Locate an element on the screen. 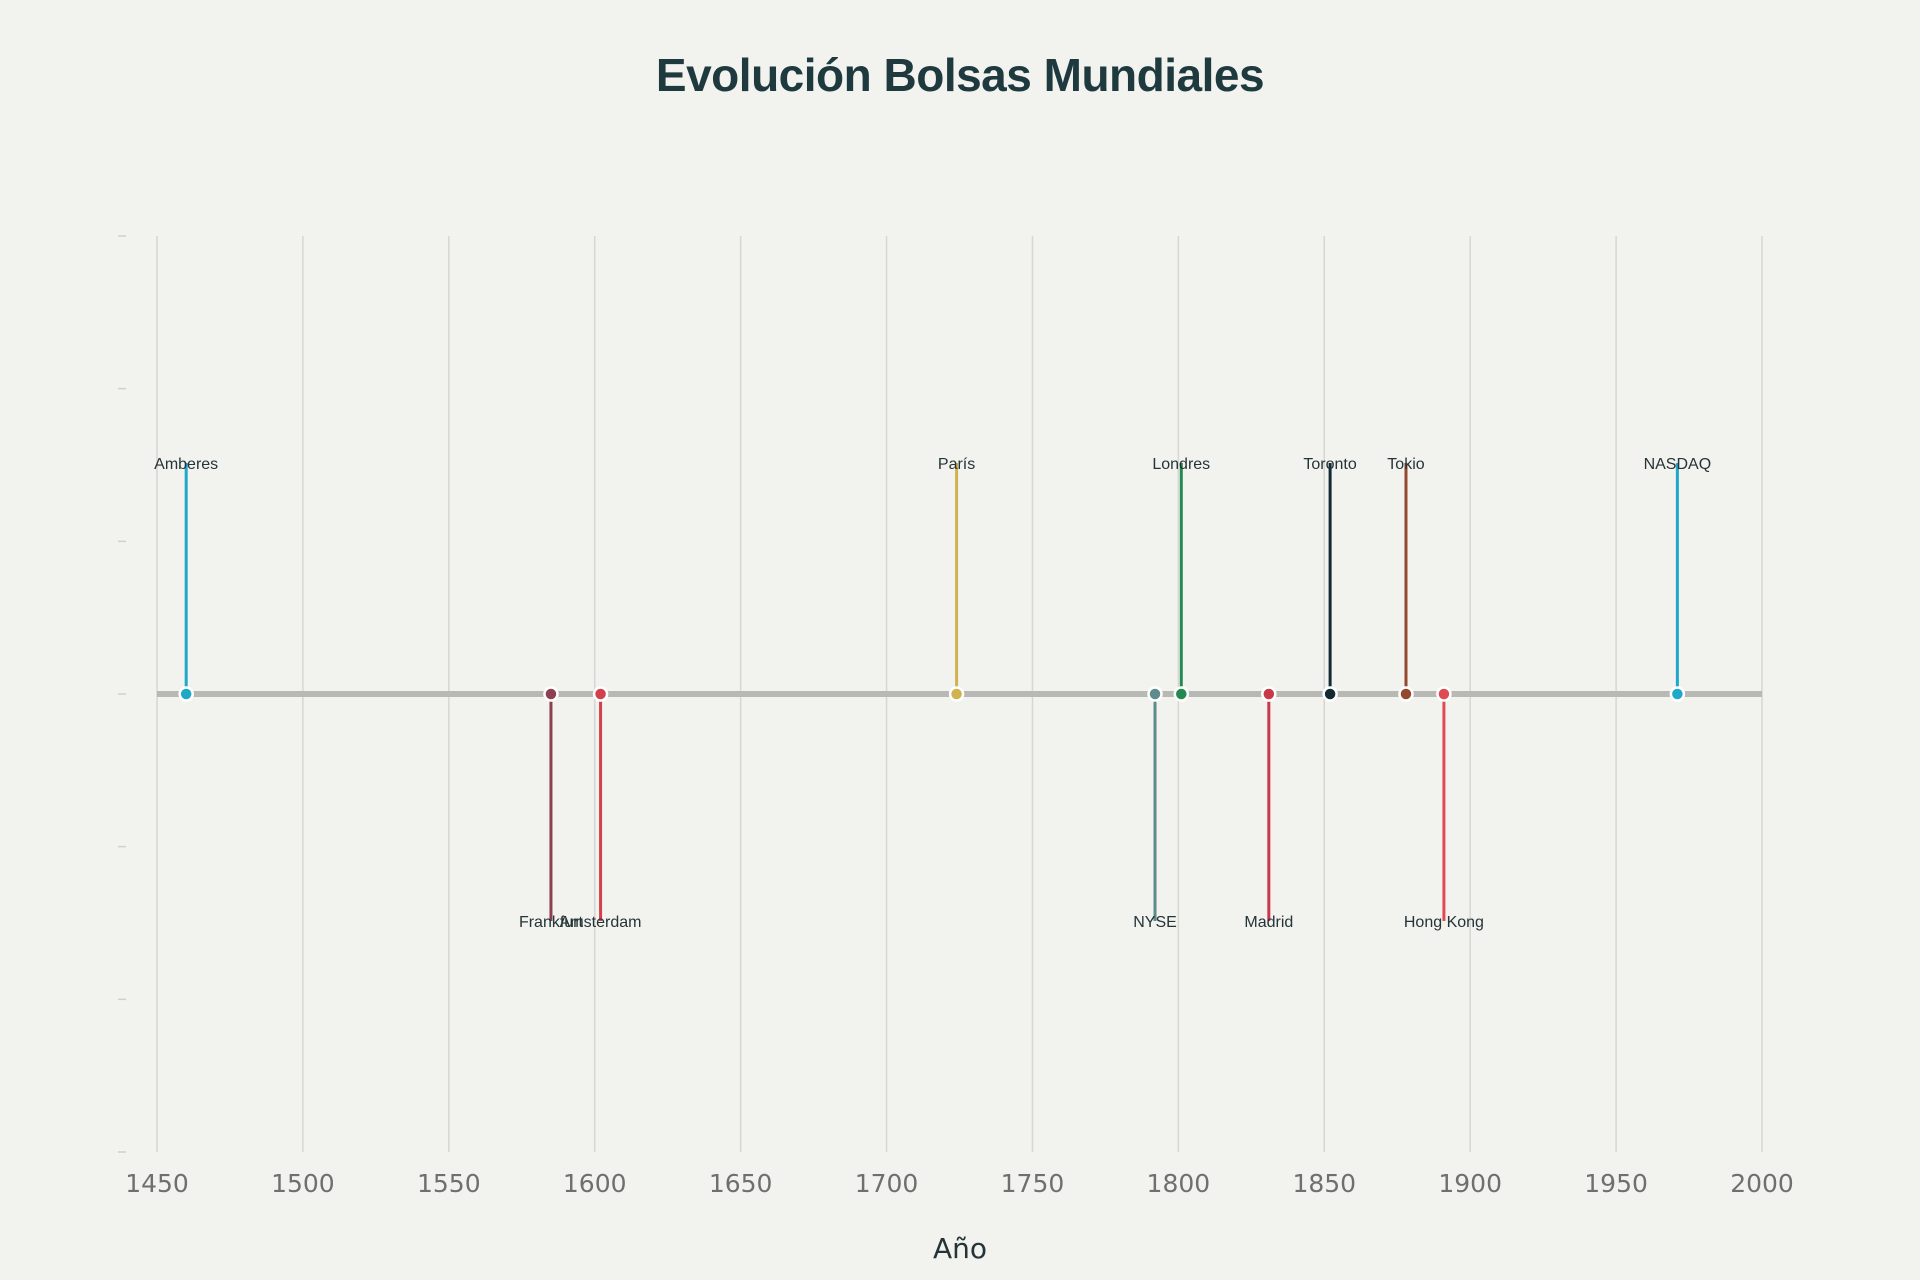 The image size is (1920, 1280). x-tick-label: 1800 is located at coordinates (1179, 1183).